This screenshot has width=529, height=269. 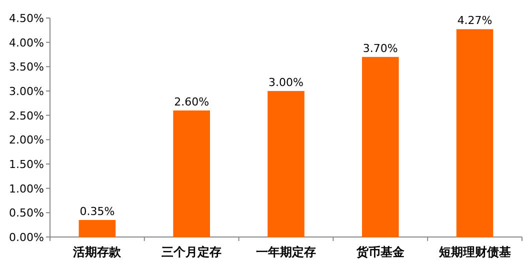 What do you see at coordinates (380, 252) in the screenshot?
I see `x-tick-label: 货币基金` at bounding box center [380, 252].